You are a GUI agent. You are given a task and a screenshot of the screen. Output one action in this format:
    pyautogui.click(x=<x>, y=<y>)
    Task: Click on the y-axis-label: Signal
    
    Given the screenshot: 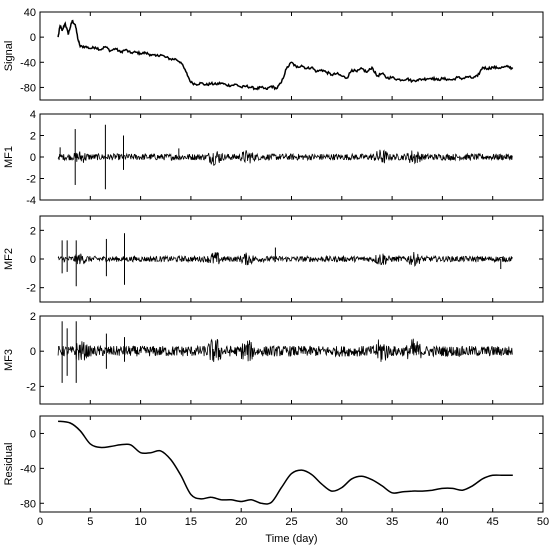 What is the action you would take?
    pyautogui.click(x=9, y=56)
    